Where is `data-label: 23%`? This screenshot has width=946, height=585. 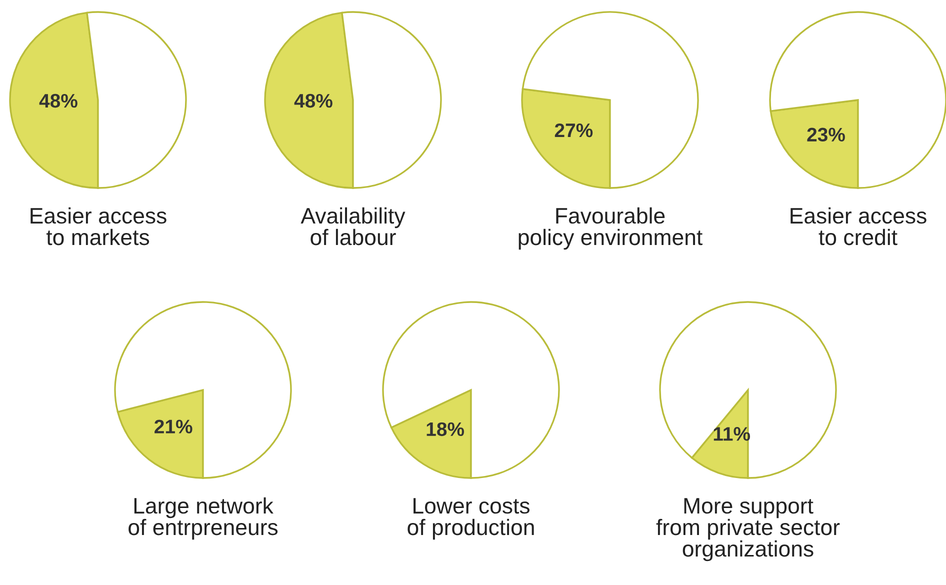 data-label: 23% is located at coordinates (826, 135).